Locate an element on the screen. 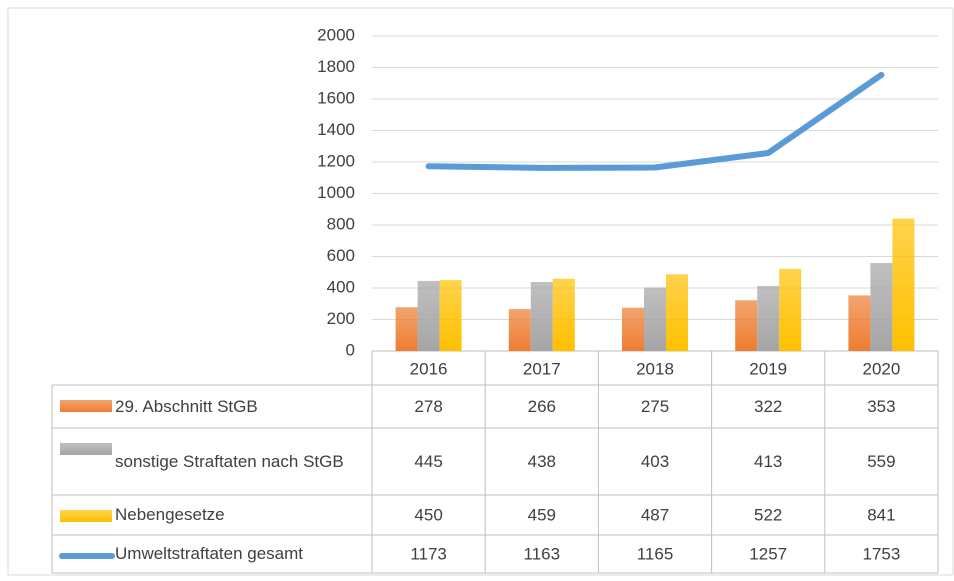  legend-label: sonstige Straftaten nach StGB is located at coordinates (229, 461).